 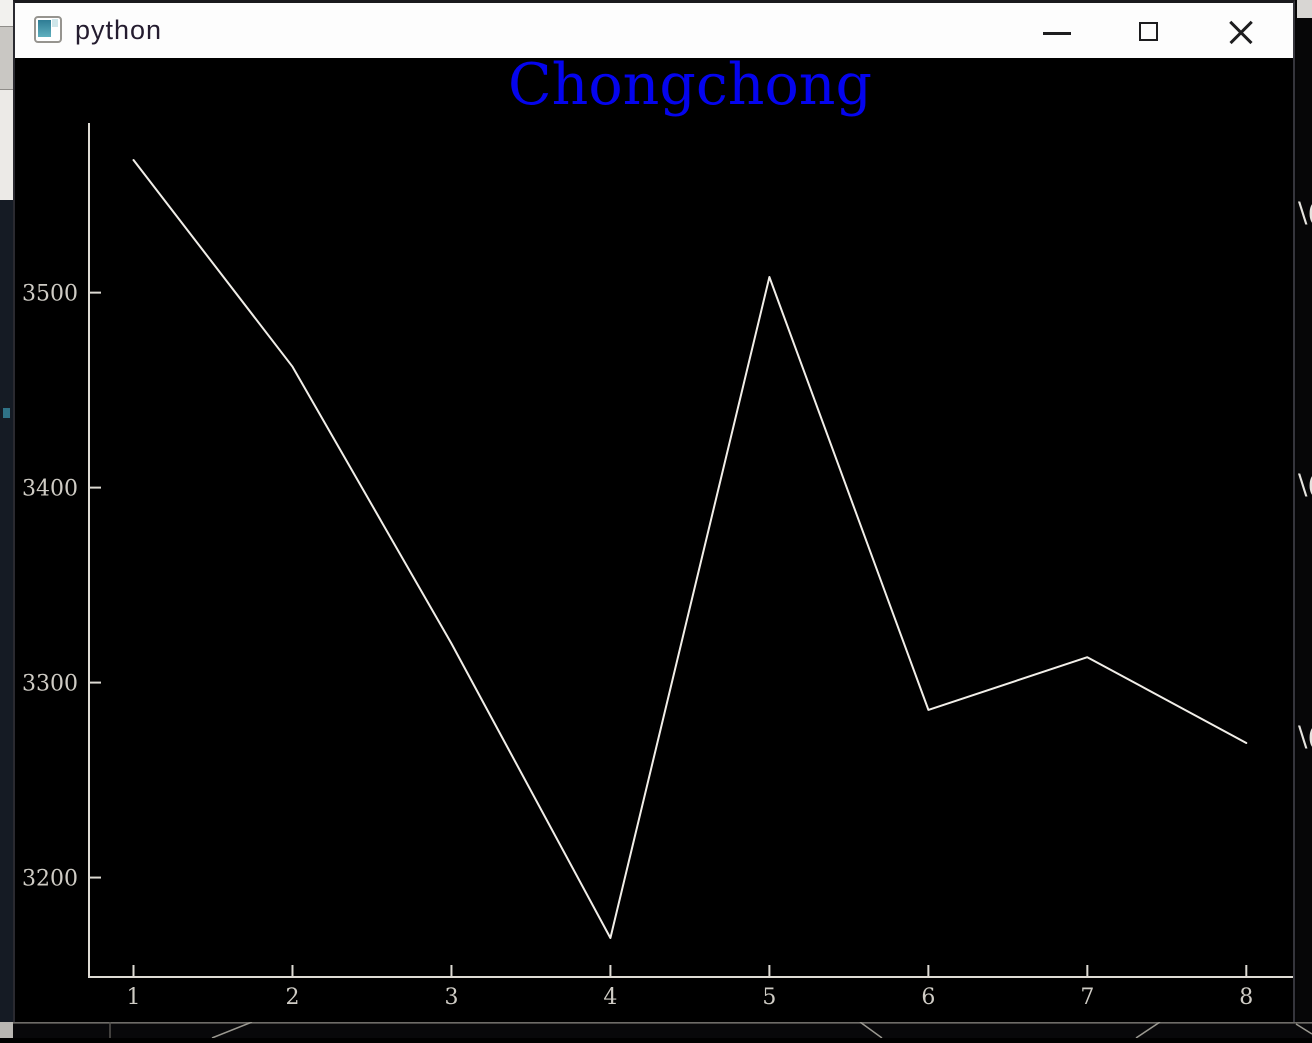 What do you see at coordinates (50, 879) in the screenshot?
I see `y-tick-label: 3200` at bounding box center [50, 879].